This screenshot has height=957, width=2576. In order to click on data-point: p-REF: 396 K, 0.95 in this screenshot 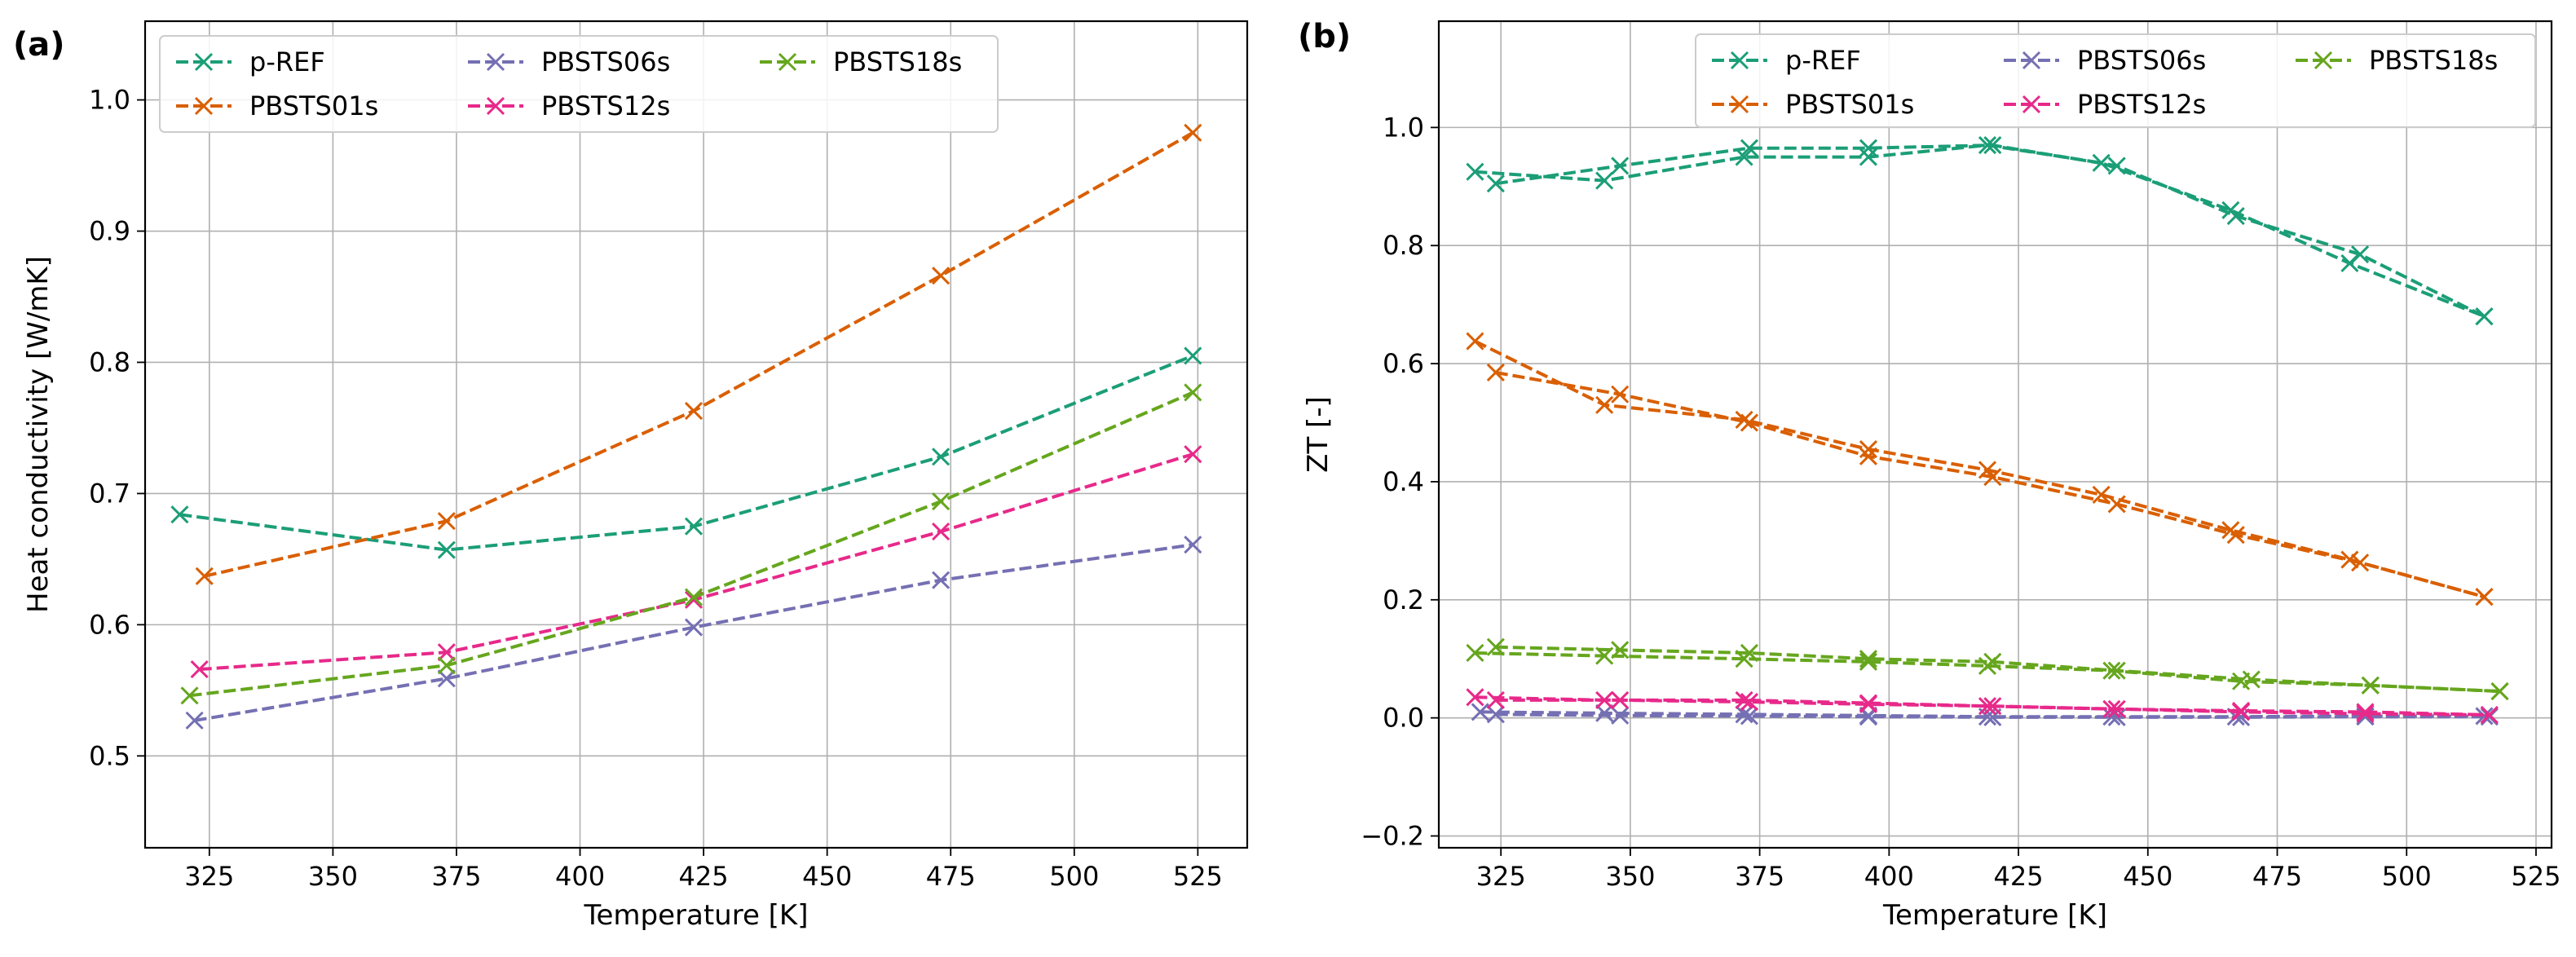, I will do `click(1868, 157)`.